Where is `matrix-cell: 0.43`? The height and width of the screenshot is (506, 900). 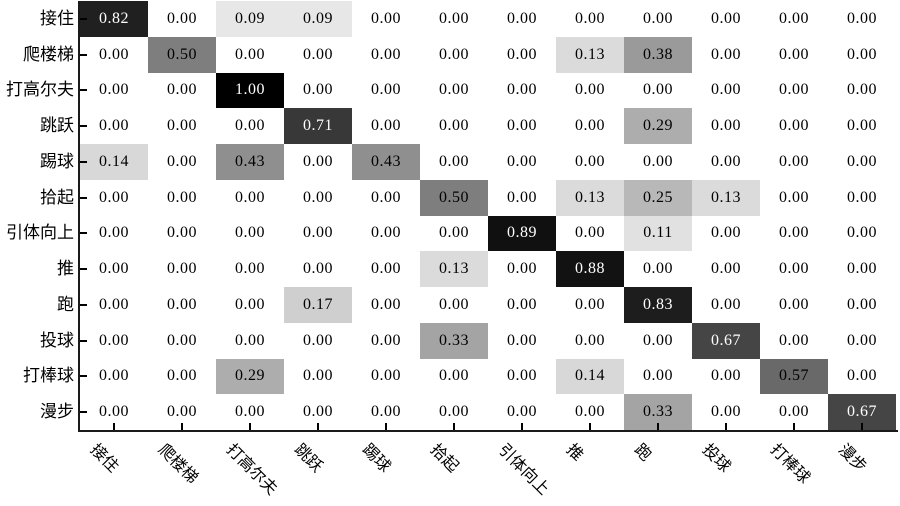 matrix-cell: 0.43 is located at coordinates (250, 162).